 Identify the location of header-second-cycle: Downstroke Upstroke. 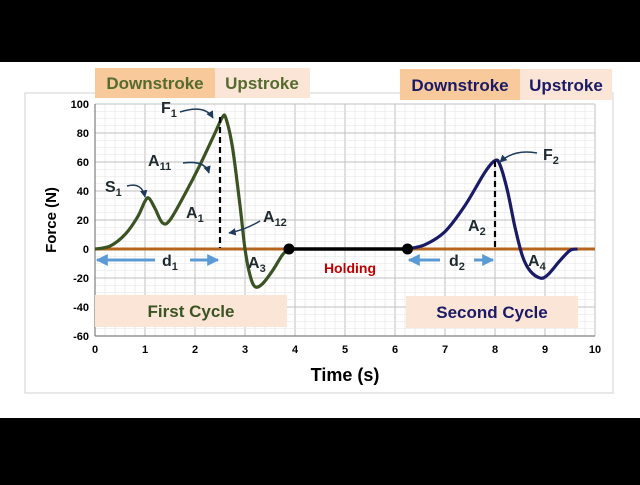
(506, 84).